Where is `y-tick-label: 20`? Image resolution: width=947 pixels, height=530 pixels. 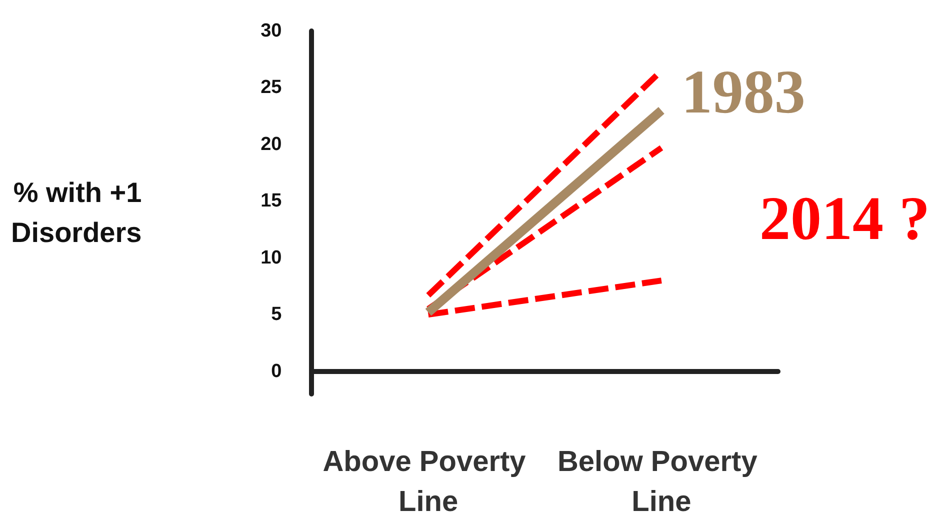
y-tick-label: 20 is located at coordinates (271, 144).